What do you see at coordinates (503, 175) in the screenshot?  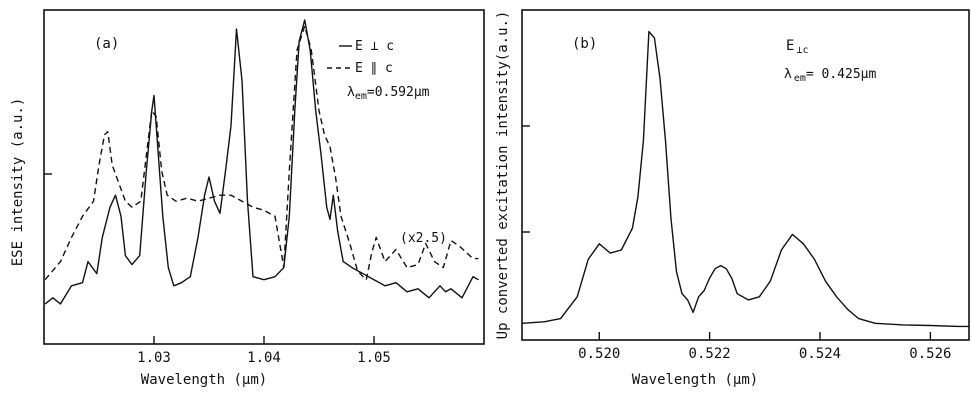 I see `panel-b-y-axis-label: Up converted excitation intensity(a.u.)` at bounding box center [503, 175].